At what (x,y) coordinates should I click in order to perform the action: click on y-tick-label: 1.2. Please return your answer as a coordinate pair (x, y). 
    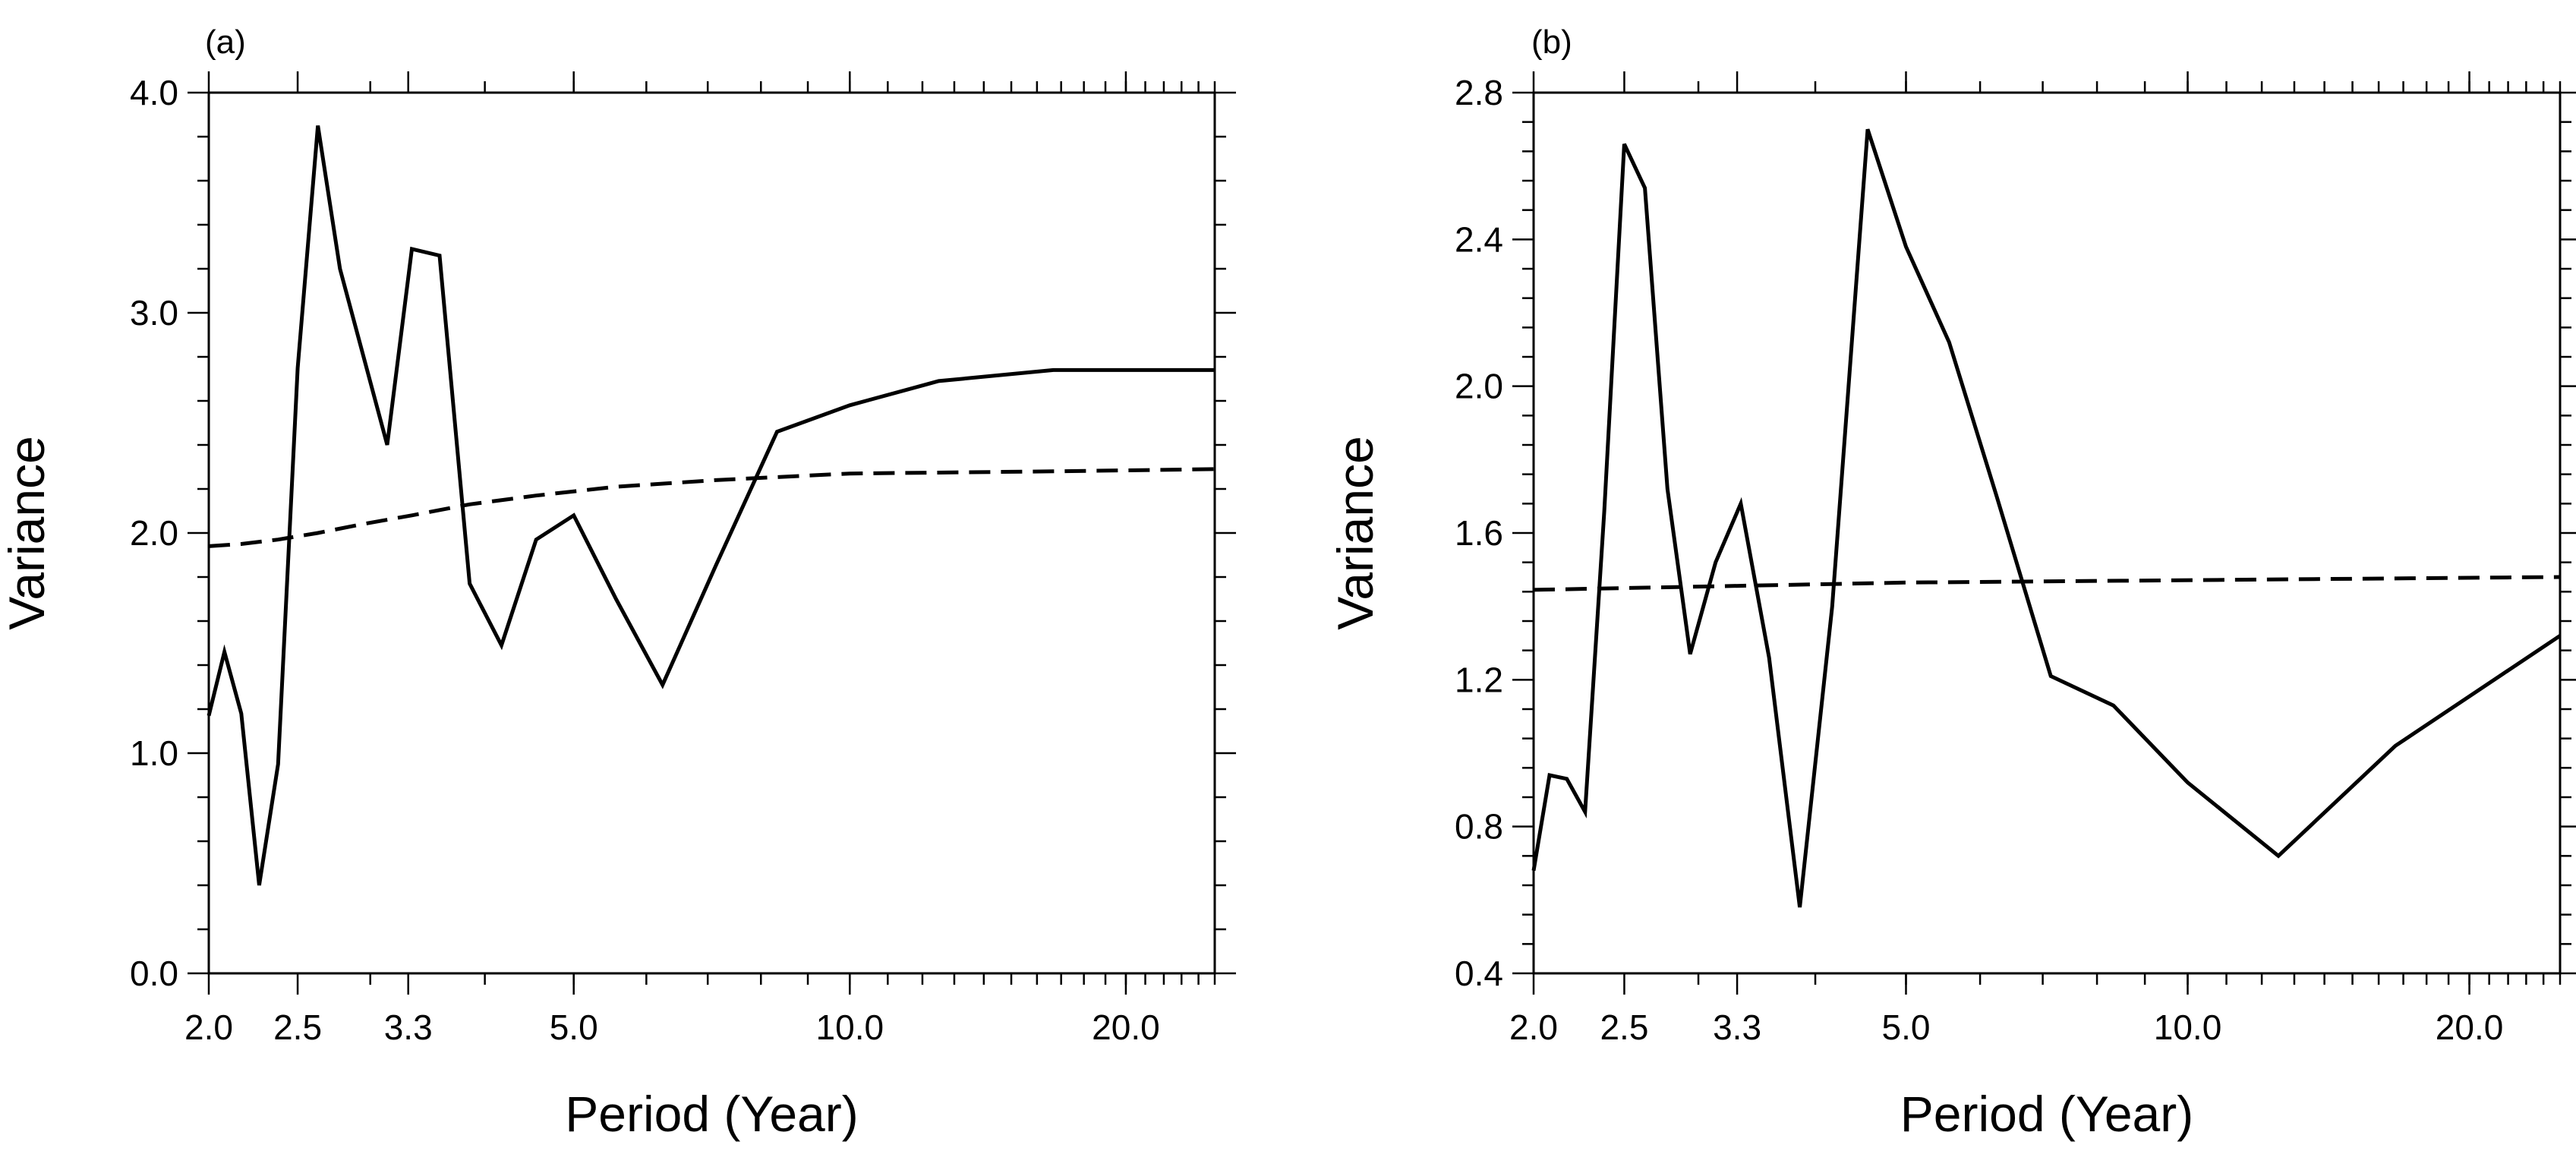
    Looking at the image, I should click on (1479, 679).